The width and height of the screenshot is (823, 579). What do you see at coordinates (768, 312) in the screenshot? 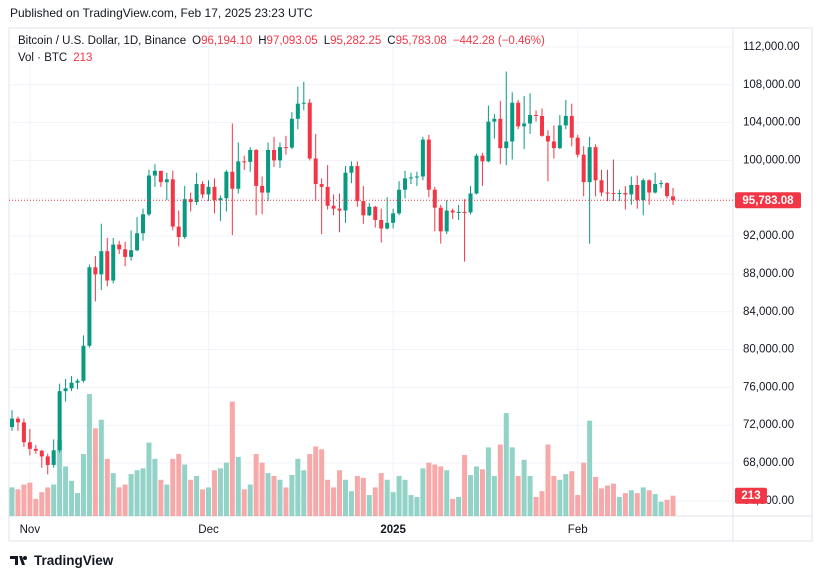
I see `y-tick-label: 84,000.00` at bounding box center [768, 312].